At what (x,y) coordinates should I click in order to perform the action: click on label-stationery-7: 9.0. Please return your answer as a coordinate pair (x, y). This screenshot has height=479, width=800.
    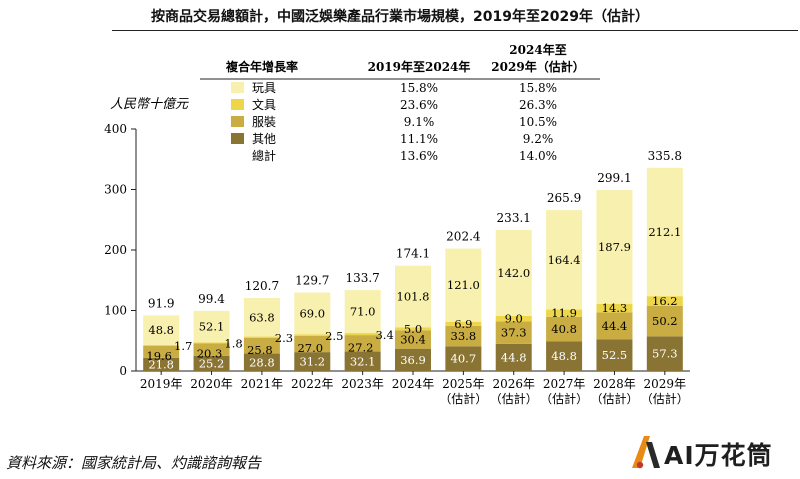
    Looking at the image, I should click on (514, 319).